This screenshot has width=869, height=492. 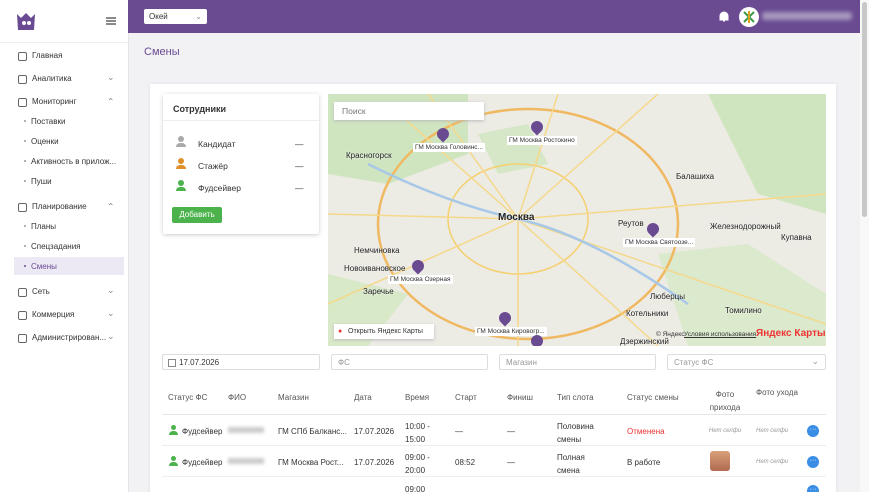 What do you see at coordinates (409, 111) in the screenshot?
I see `map-search: Поиск` at bounding box center [409, 111].